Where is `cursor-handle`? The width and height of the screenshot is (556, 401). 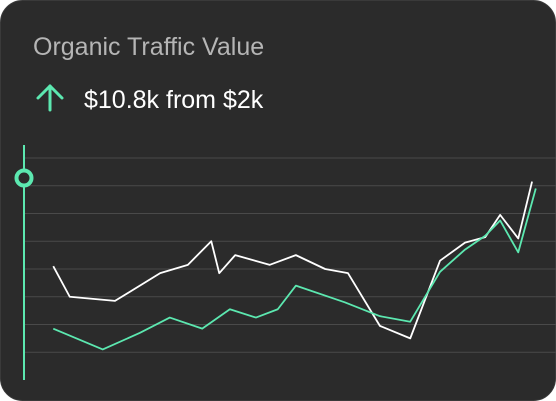 cursor-handle is located at coordinates (24, 178).